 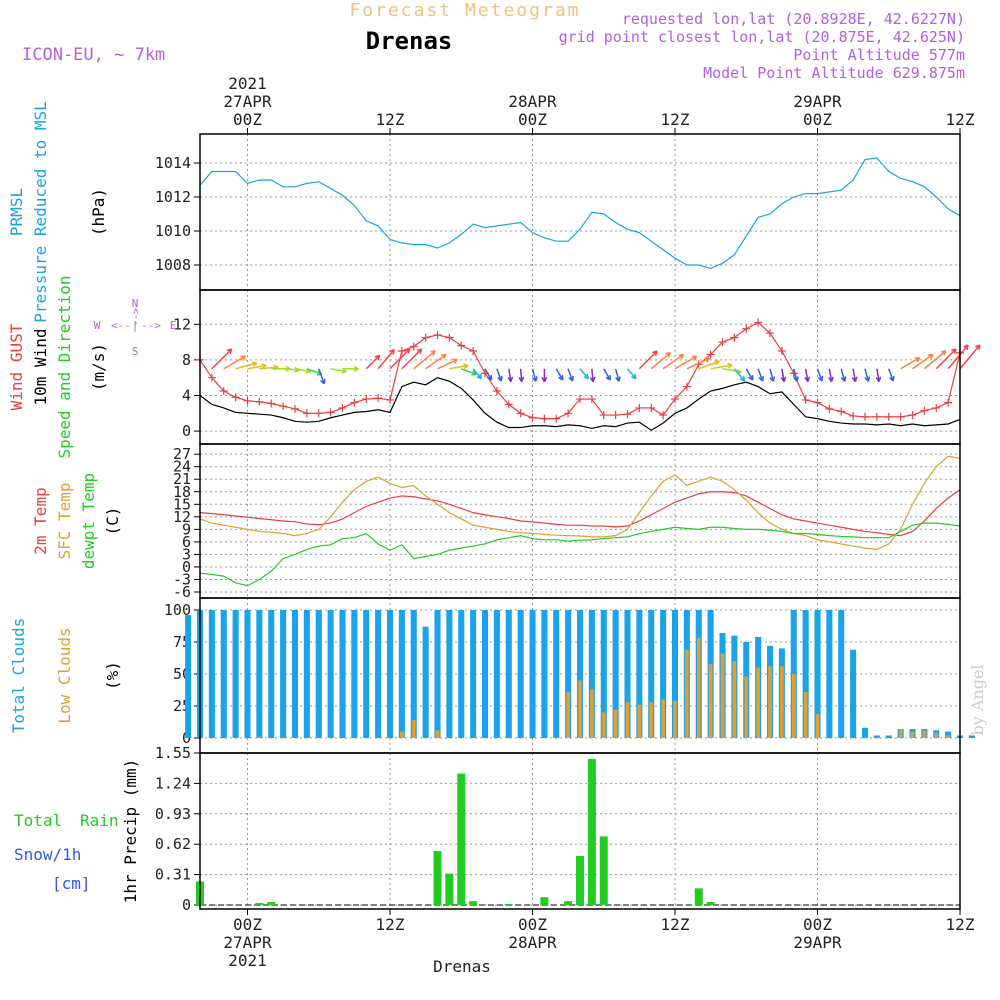 I want to click on y-tick-label: 100, so click(x=177, y=610).